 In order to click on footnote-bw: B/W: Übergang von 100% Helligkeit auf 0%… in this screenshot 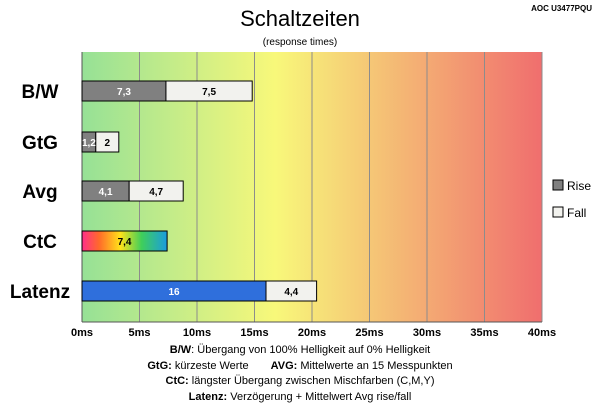, I will do `click(300, 350)`.